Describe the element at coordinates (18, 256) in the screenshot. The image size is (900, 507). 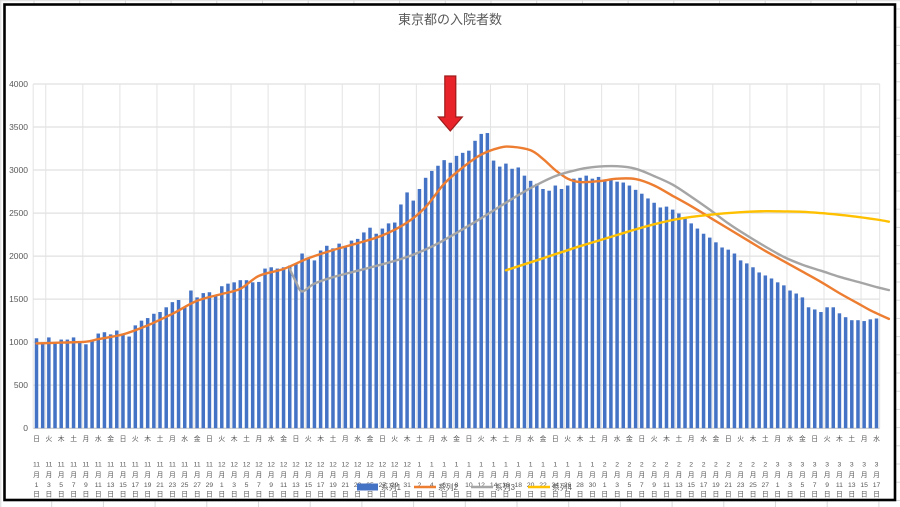
I see `y-axis-labels: 0 500 1000 1500 2000 2500 3000 3500 4000` at that location.